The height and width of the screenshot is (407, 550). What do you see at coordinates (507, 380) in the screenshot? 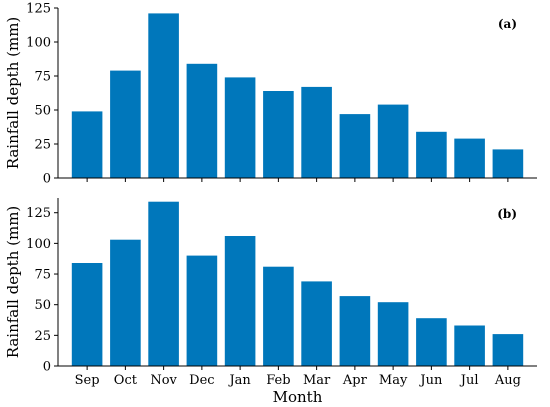
I see `x-tick-label: Aug` at bounding box center [507, 380].